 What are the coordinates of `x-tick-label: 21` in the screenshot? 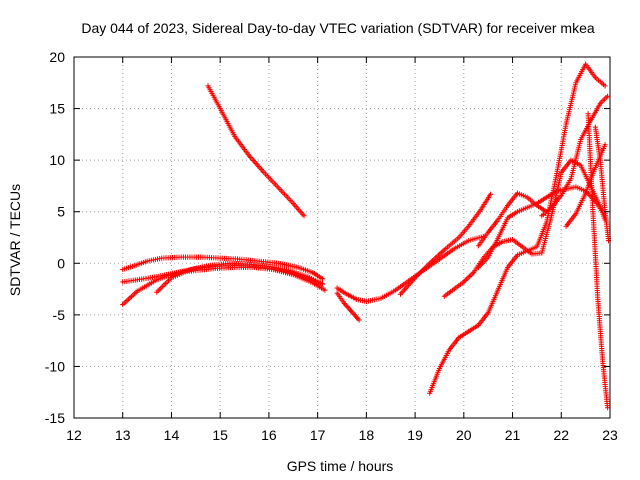 It's located at (513, 435).